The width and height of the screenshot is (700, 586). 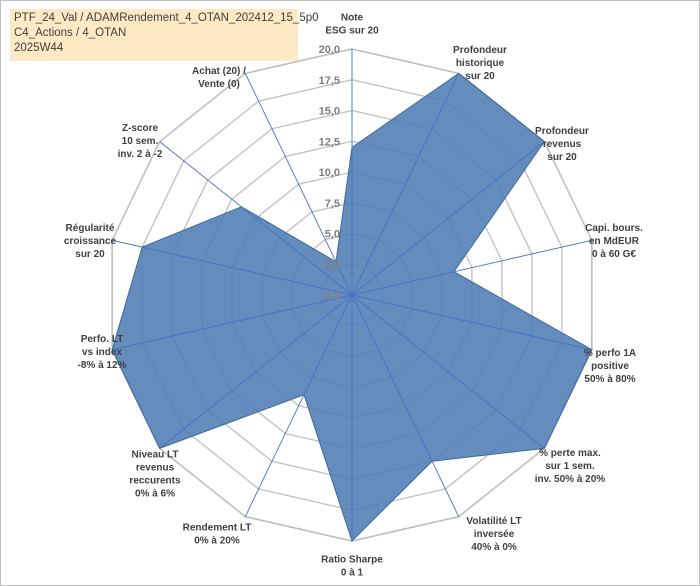 I want to click on tick-label-4: 10,0, so click(x=329, y=173).